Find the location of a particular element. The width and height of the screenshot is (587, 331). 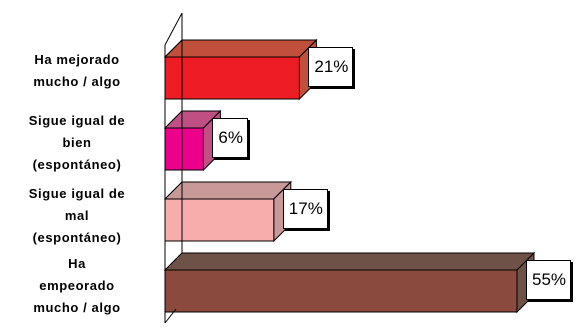

category-label-line: Ha mejorado is located at coordinates (77, 59).